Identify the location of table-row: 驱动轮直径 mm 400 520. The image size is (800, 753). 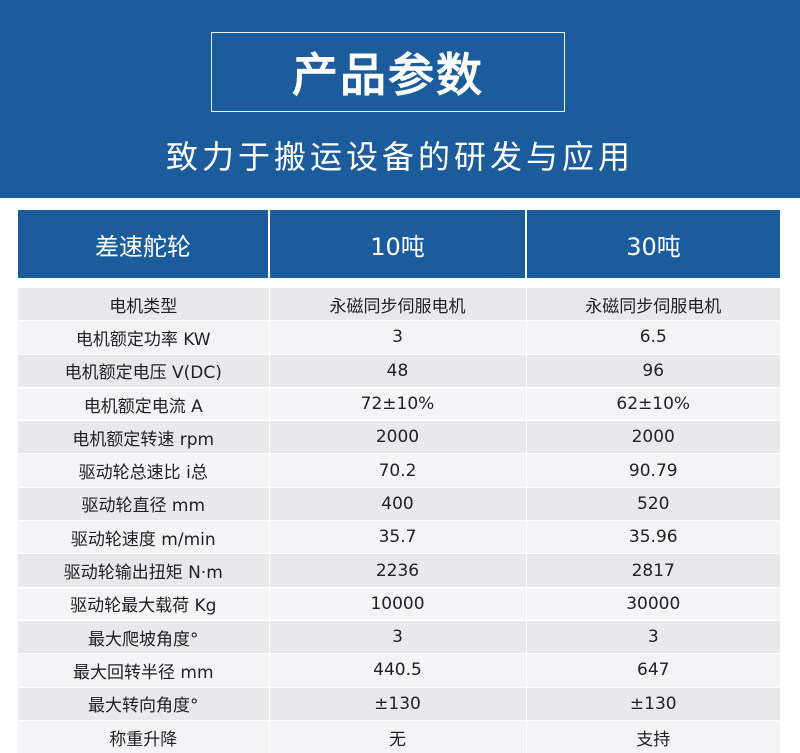
(399, 503).